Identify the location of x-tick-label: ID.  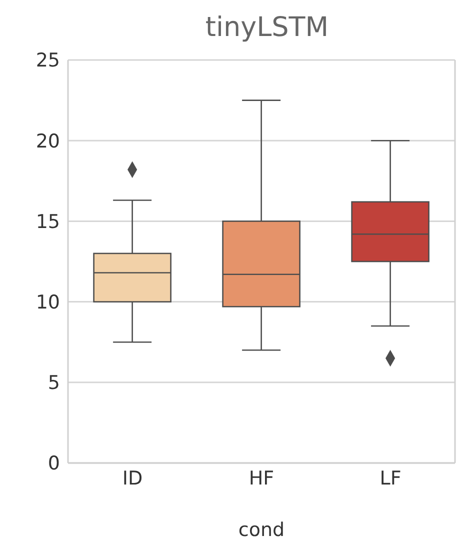
(132, 478).